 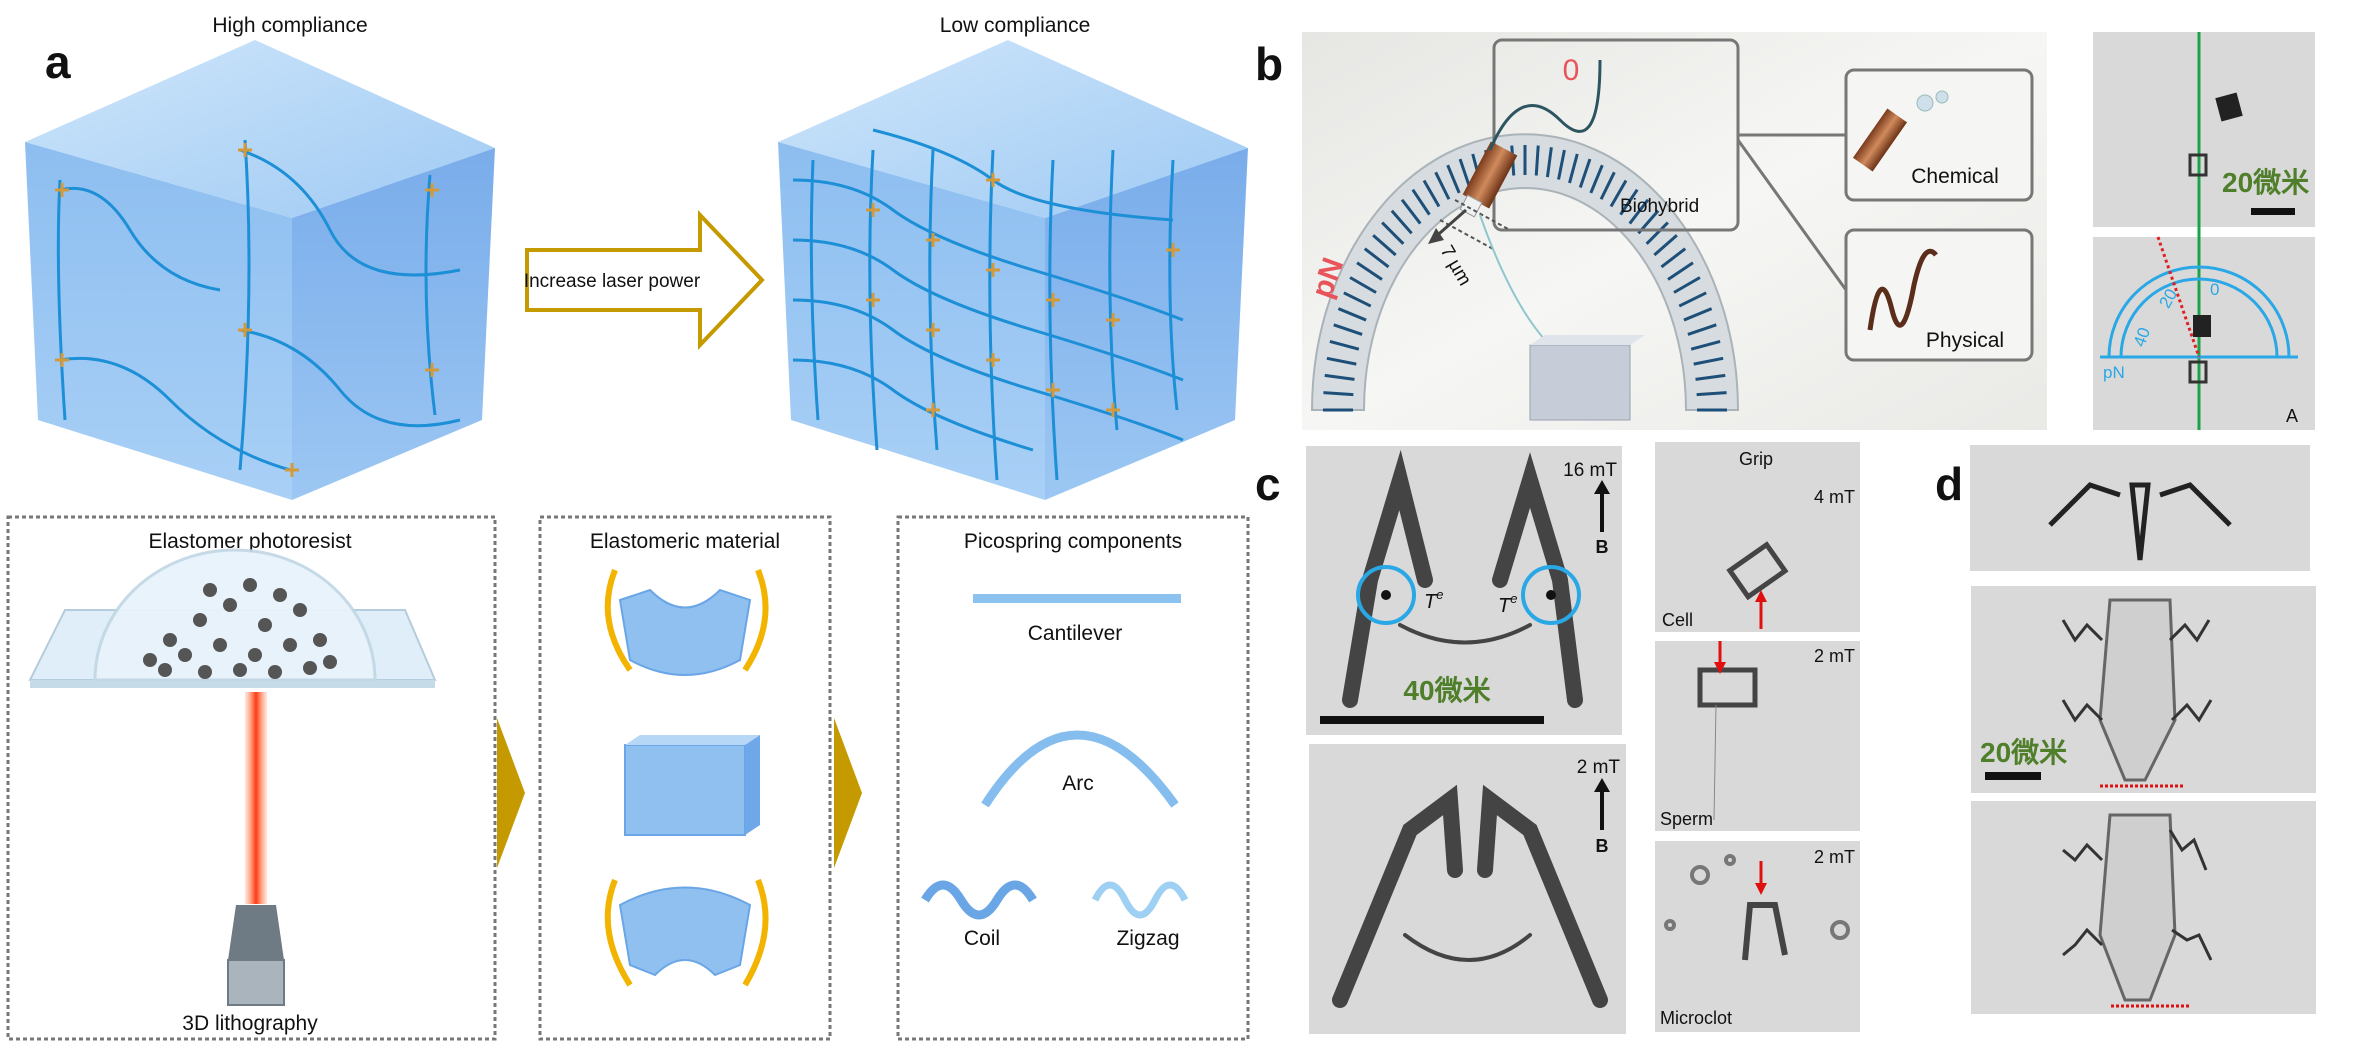 I want to click on micrograph-grip-cell, so click(x=1757, y=537).